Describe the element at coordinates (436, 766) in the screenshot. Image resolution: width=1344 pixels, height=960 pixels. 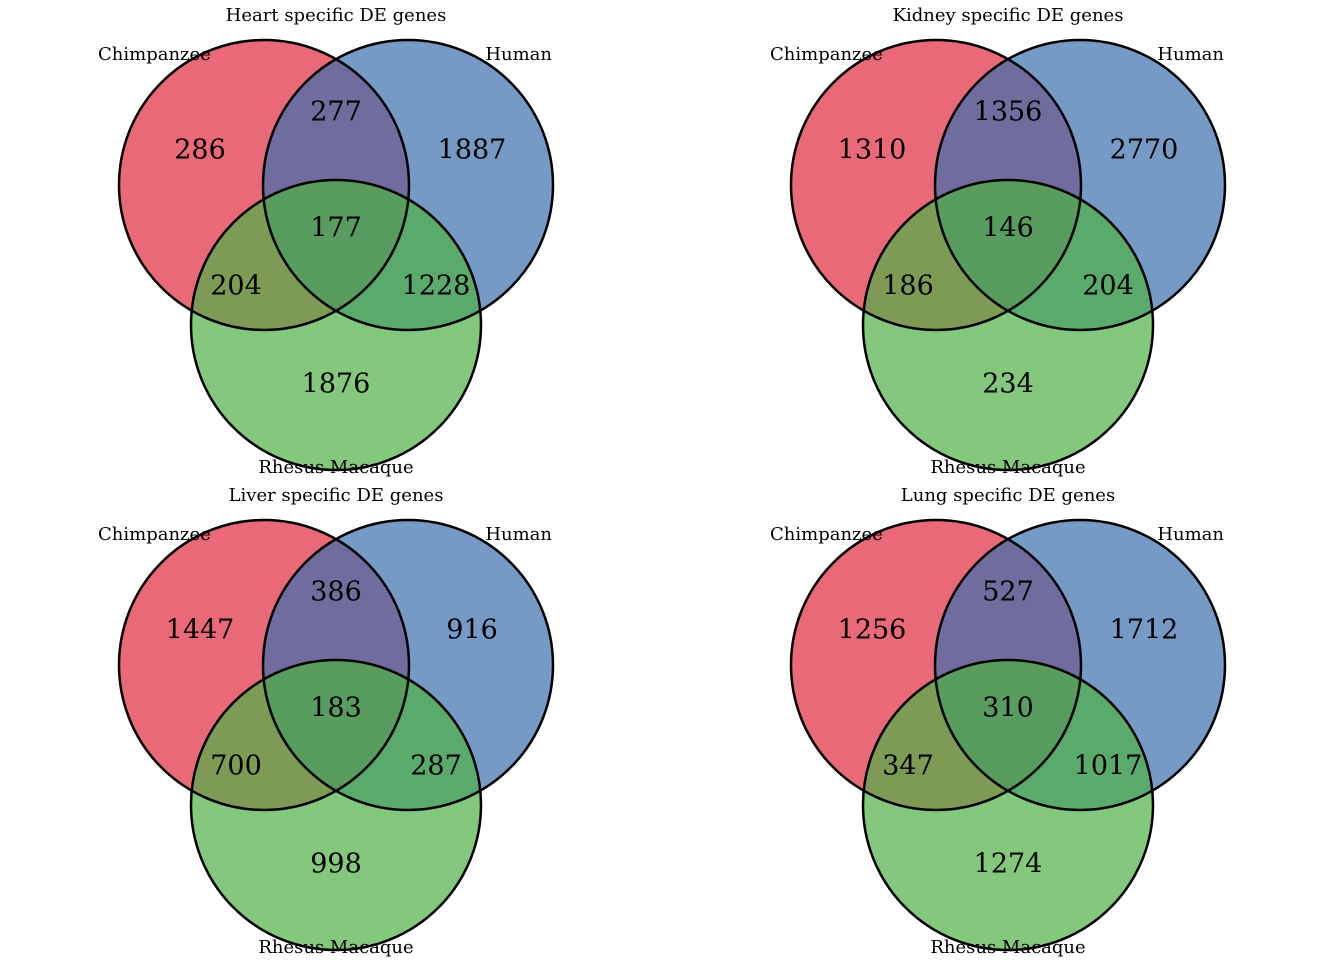
I see `region-count-human-rhesus: 287` at that location.